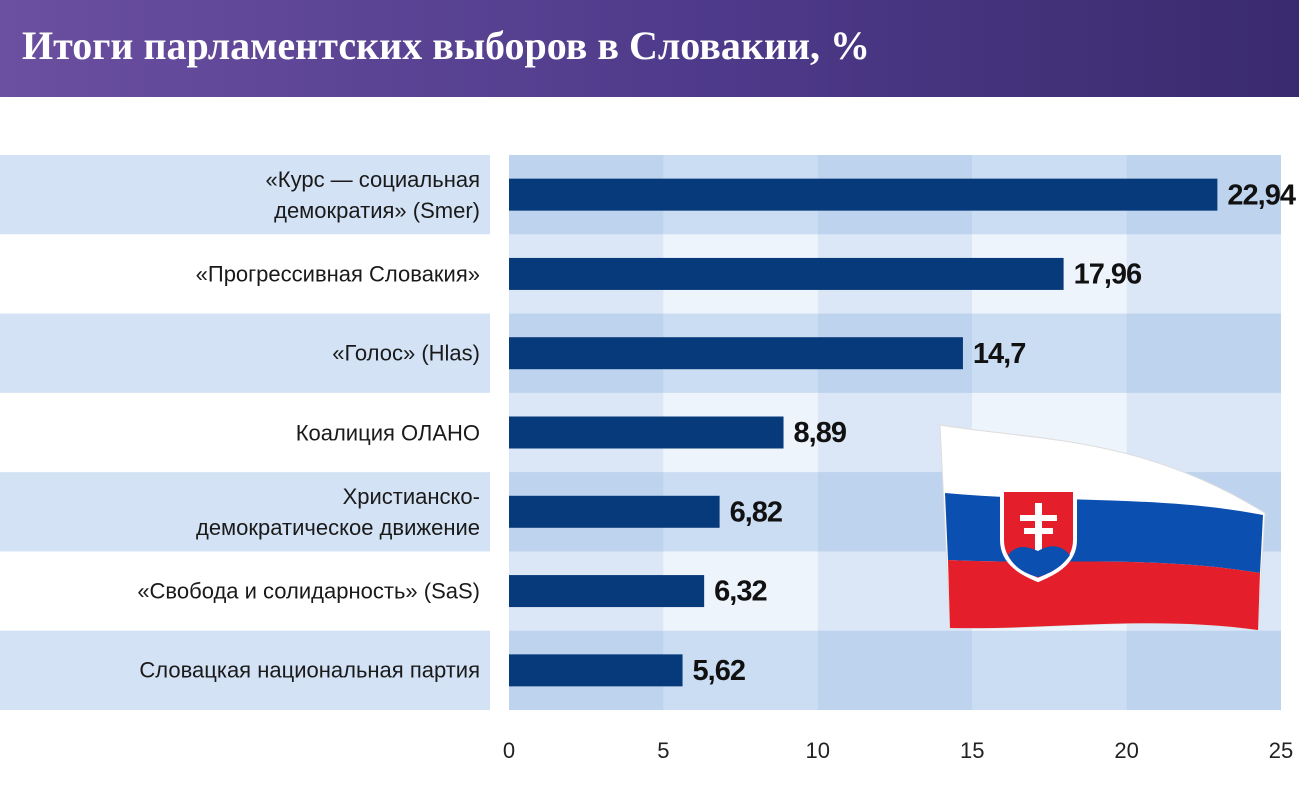  What do you see at coordinates (972, 750) in the screenshot?
I see `x-tick-label: 15` at bounding box center [972, 750].